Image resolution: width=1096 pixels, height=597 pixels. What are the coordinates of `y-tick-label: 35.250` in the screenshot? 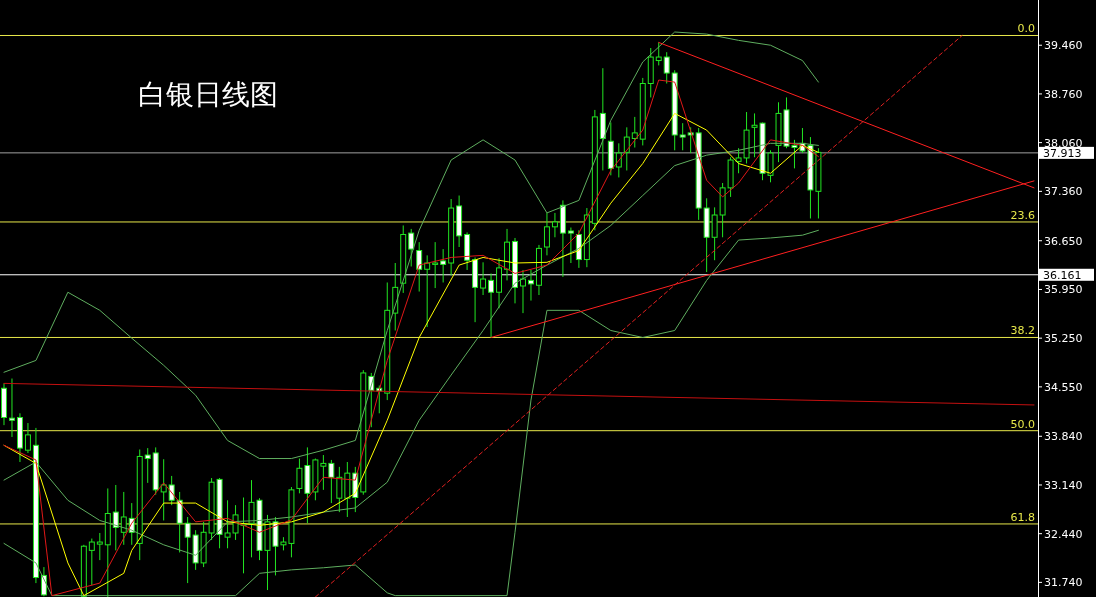 It's located at (1063, 339).